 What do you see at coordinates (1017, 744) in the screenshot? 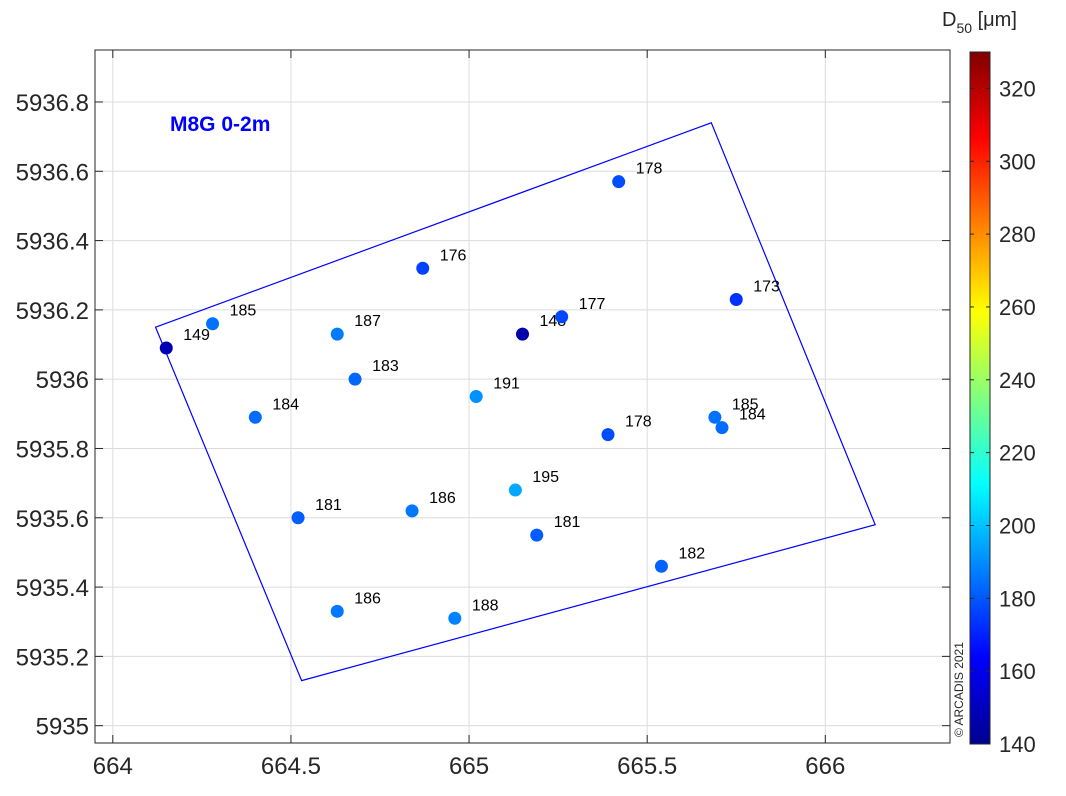
I see `colorbar-tick-label: 140` at bounding box center [1017, 744].